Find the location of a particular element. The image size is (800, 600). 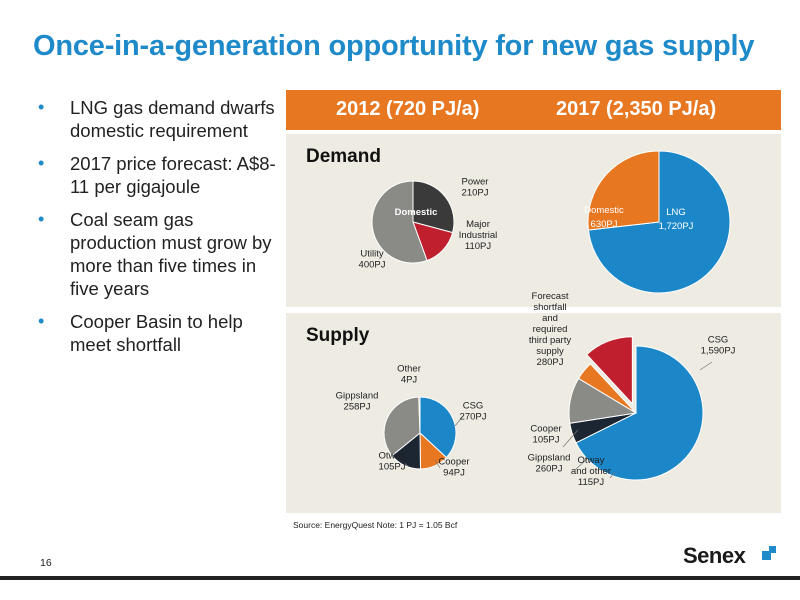

pie-label-1-1: Domestic 630PJ is located at coordinates (604, 217).